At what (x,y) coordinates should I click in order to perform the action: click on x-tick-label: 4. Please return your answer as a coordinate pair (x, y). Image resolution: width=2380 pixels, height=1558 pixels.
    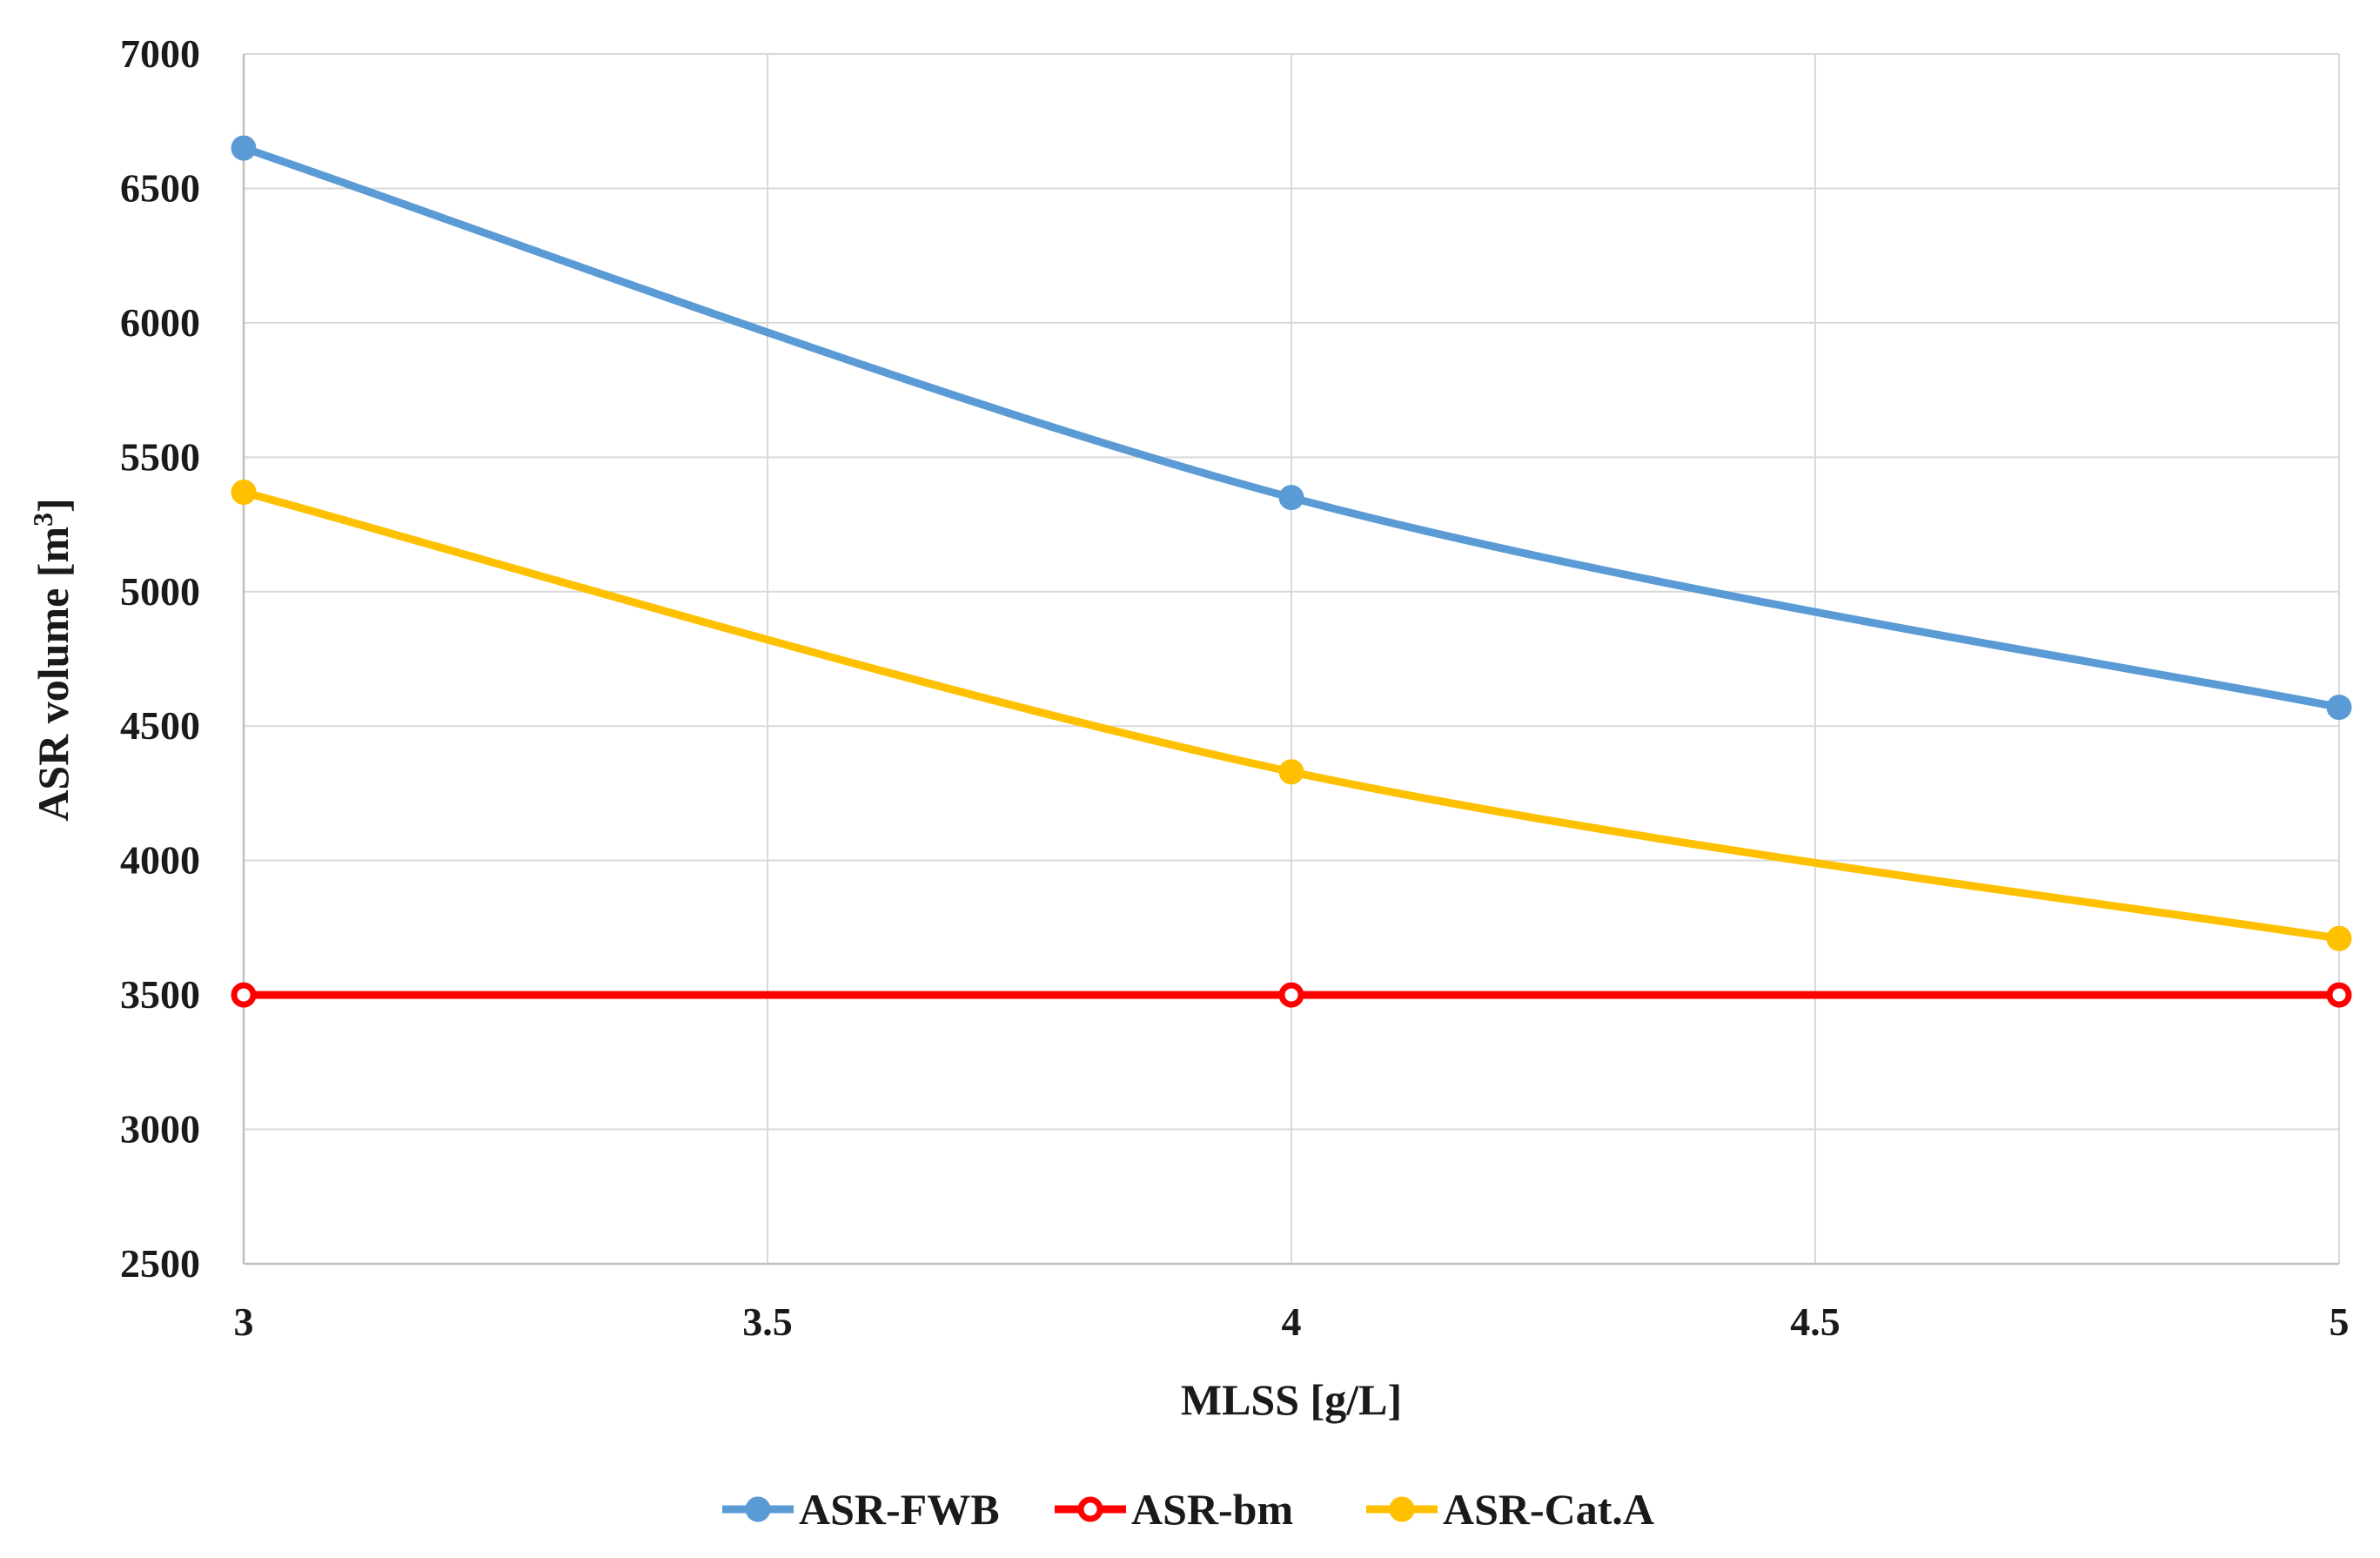
    Looking at the image, I should click on (1292, 1322).